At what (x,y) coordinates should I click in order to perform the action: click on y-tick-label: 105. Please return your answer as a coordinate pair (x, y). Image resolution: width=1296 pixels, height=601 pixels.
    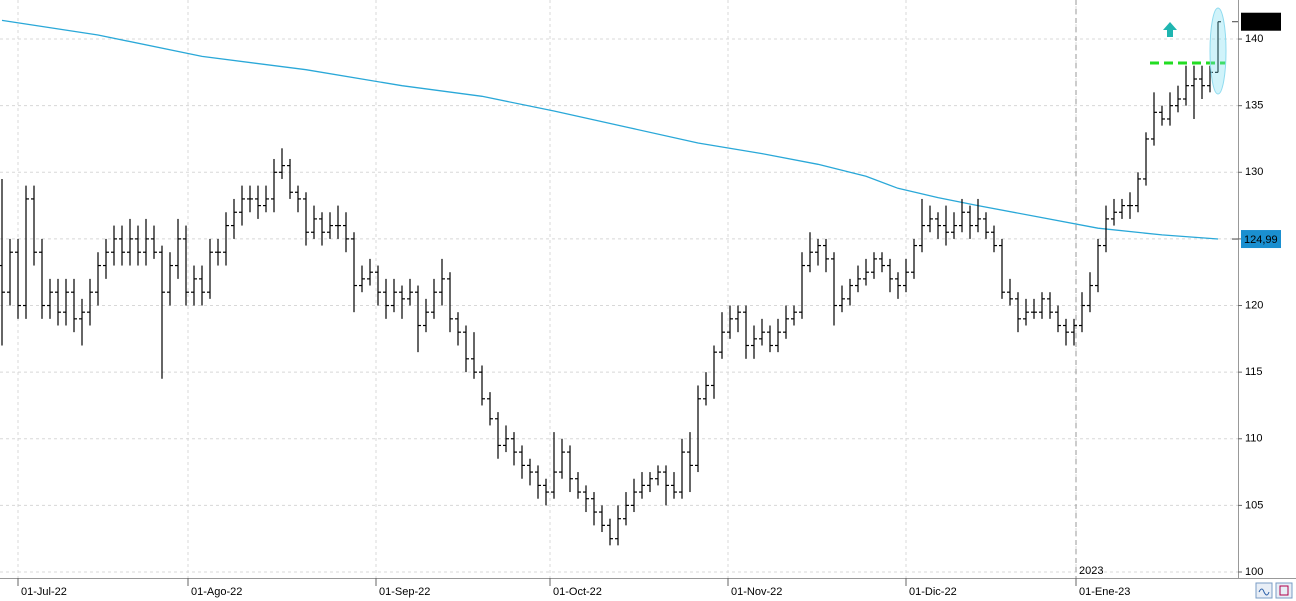
    Looking at the image, I should click on (1254, 505).